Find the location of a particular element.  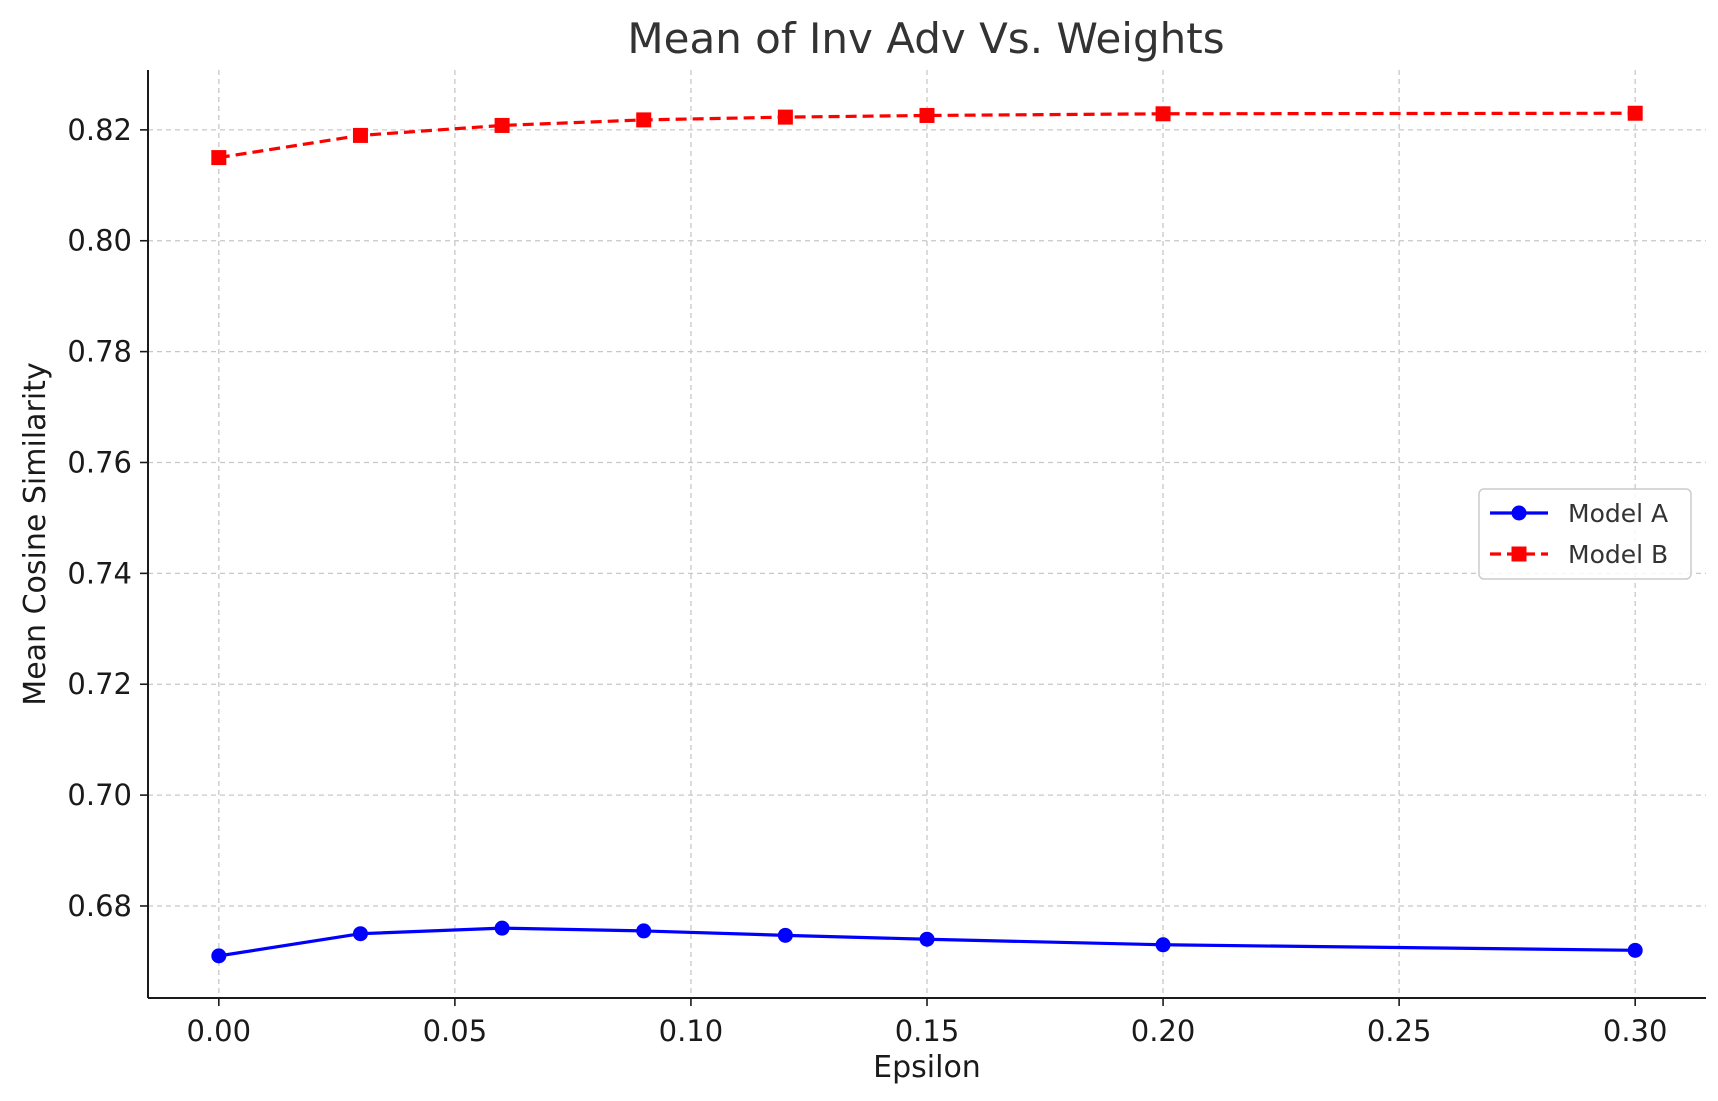

y-tick-label: 0.70 is located at coordinates (99, 795).